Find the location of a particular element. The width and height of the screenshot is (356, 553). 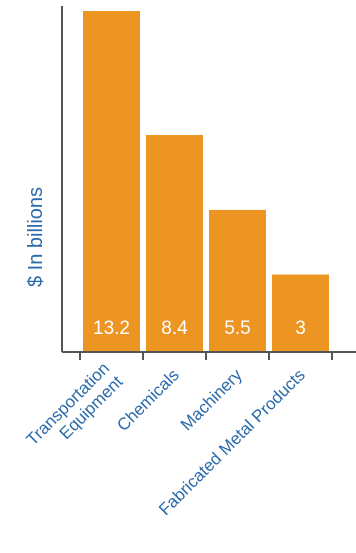

value-labels-group: 13.2 8.4 5.5 3 is located at coordinates (199, 328).